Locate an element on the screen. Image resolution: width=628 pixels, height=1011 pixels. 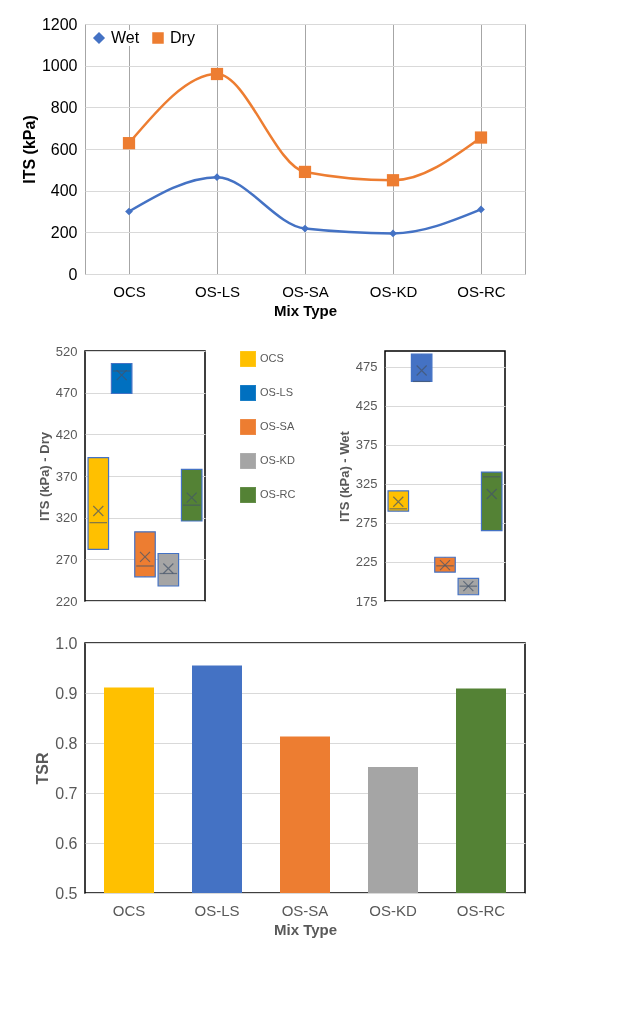
y-tick-label: 400 is located at coordinates (64, 191).